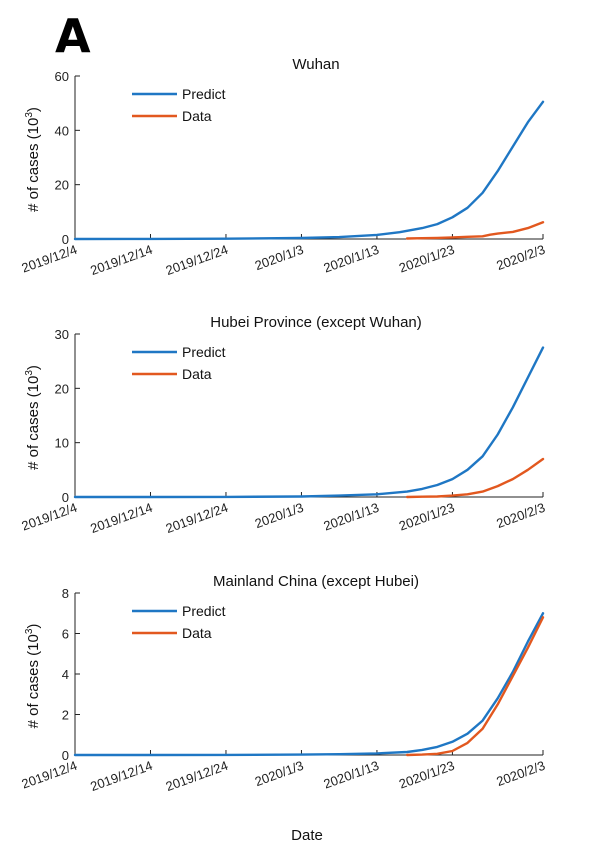 This screenshot has height=864, width=603. What do you see at coordinates (62, 443) in the screenshot?
I see `y-tick-label: 10` at bounding box center [62, 443].